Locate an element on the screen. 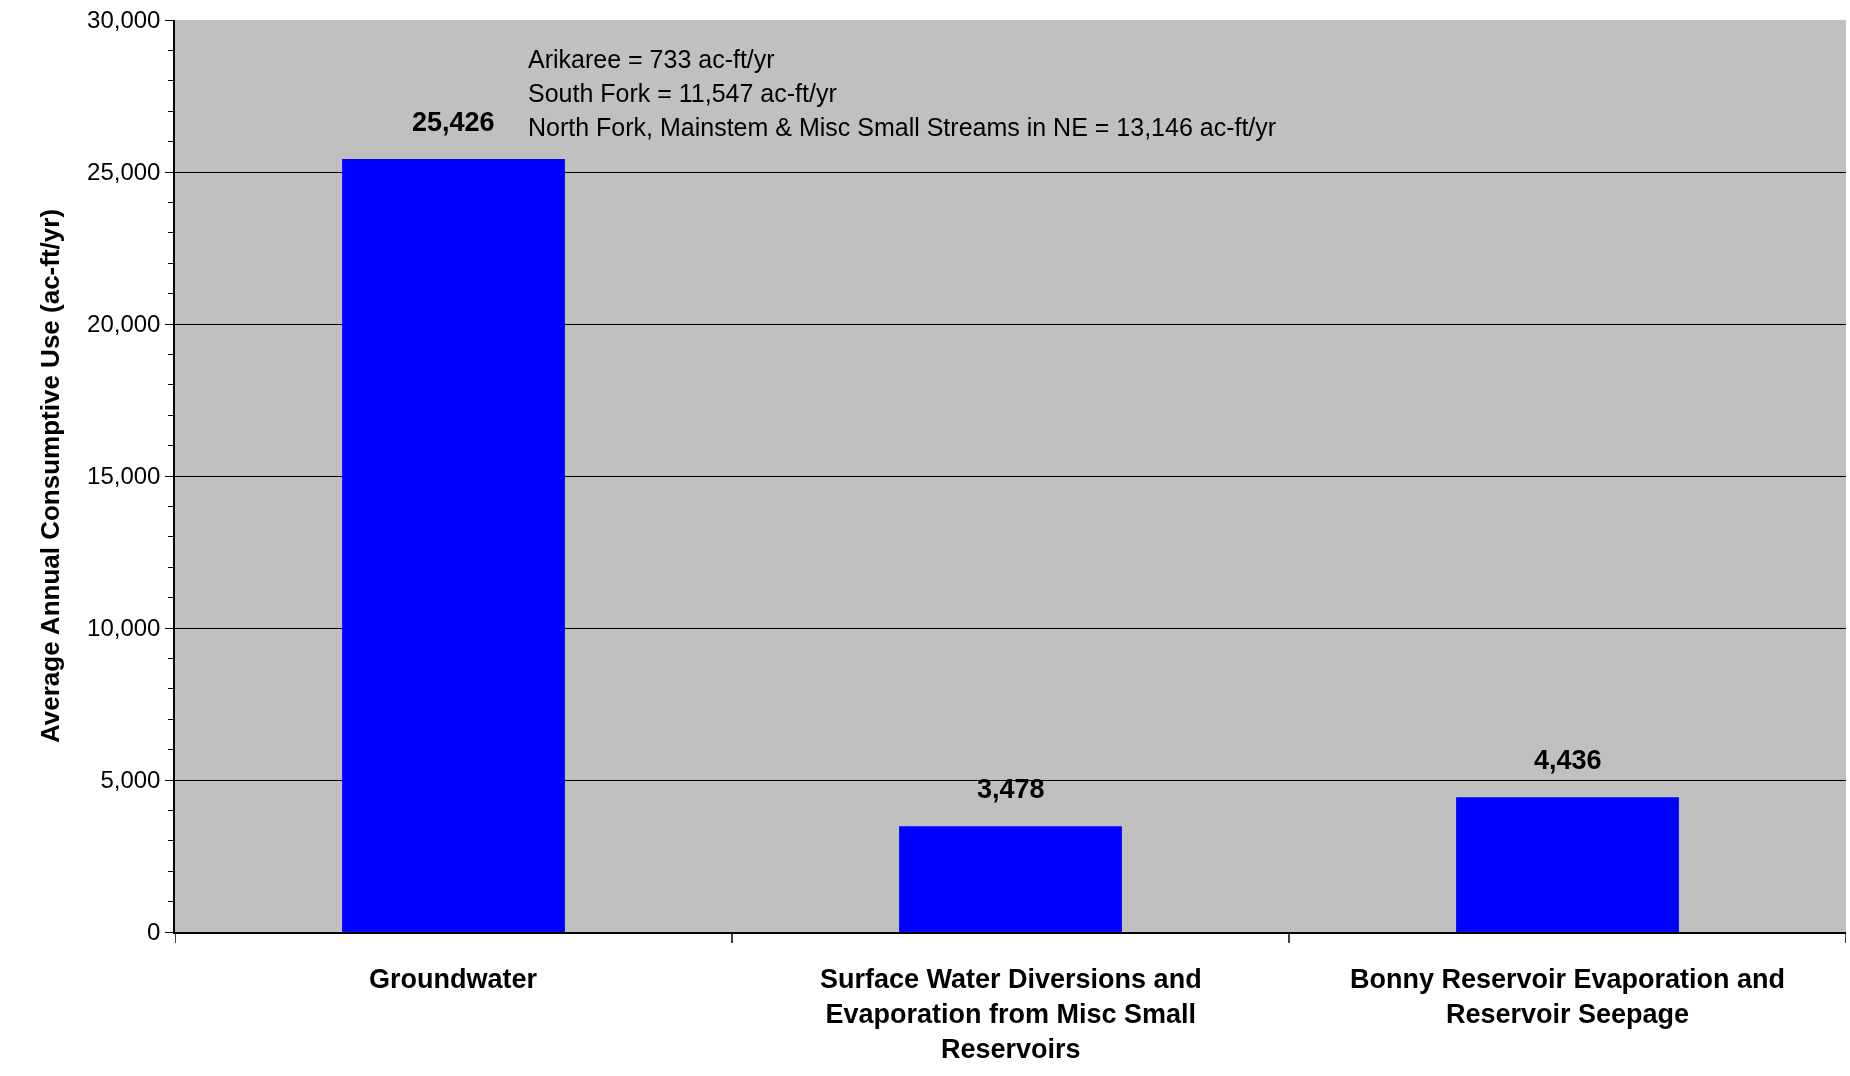 The width and height of the screenshot is (1850, 1076). y-tick-label: 30,000 is located at coordinates (124, 20).